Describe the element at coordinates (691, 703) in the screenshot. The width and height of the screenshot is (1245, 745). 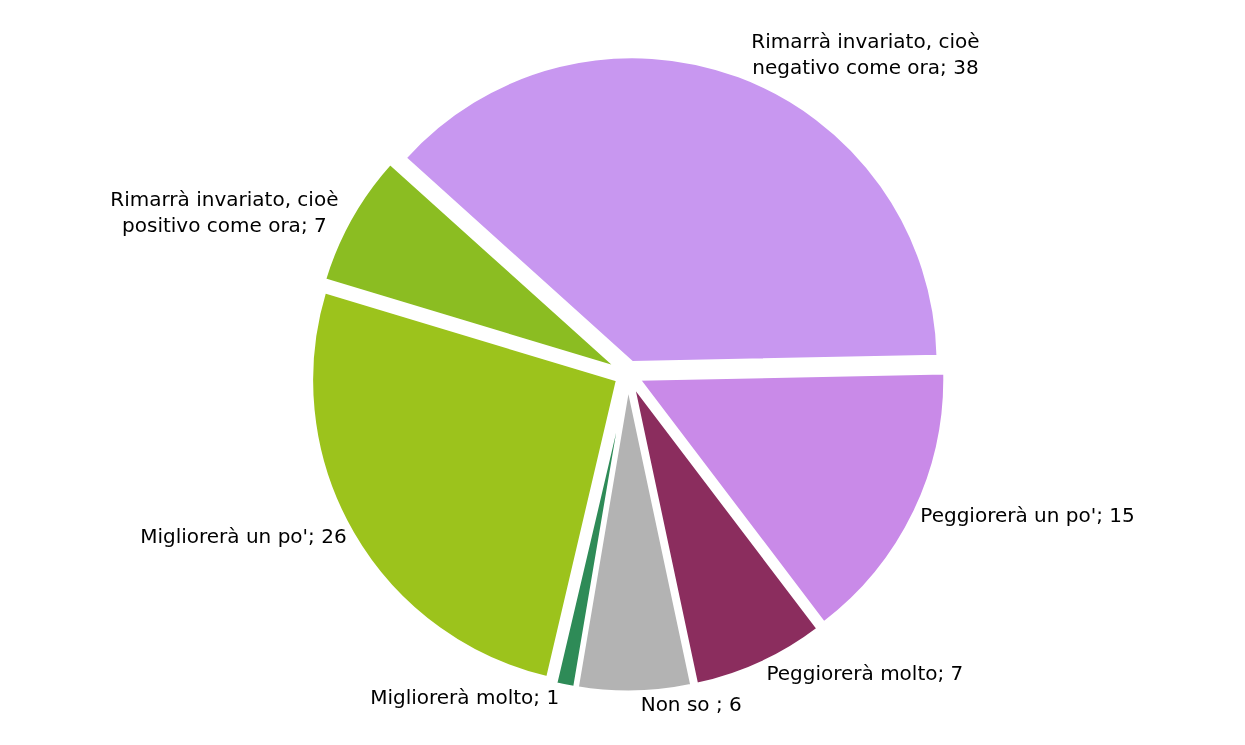
I see `slice-label: Non so ; 6` at that location.